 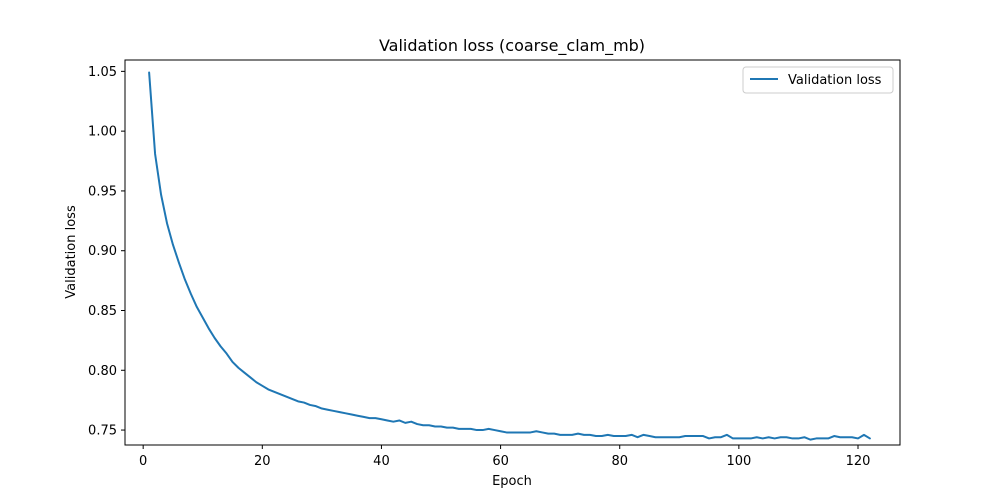 I want to click on x-axis: 0 20 40 60 80 100 120, so click(x=504, y=457).